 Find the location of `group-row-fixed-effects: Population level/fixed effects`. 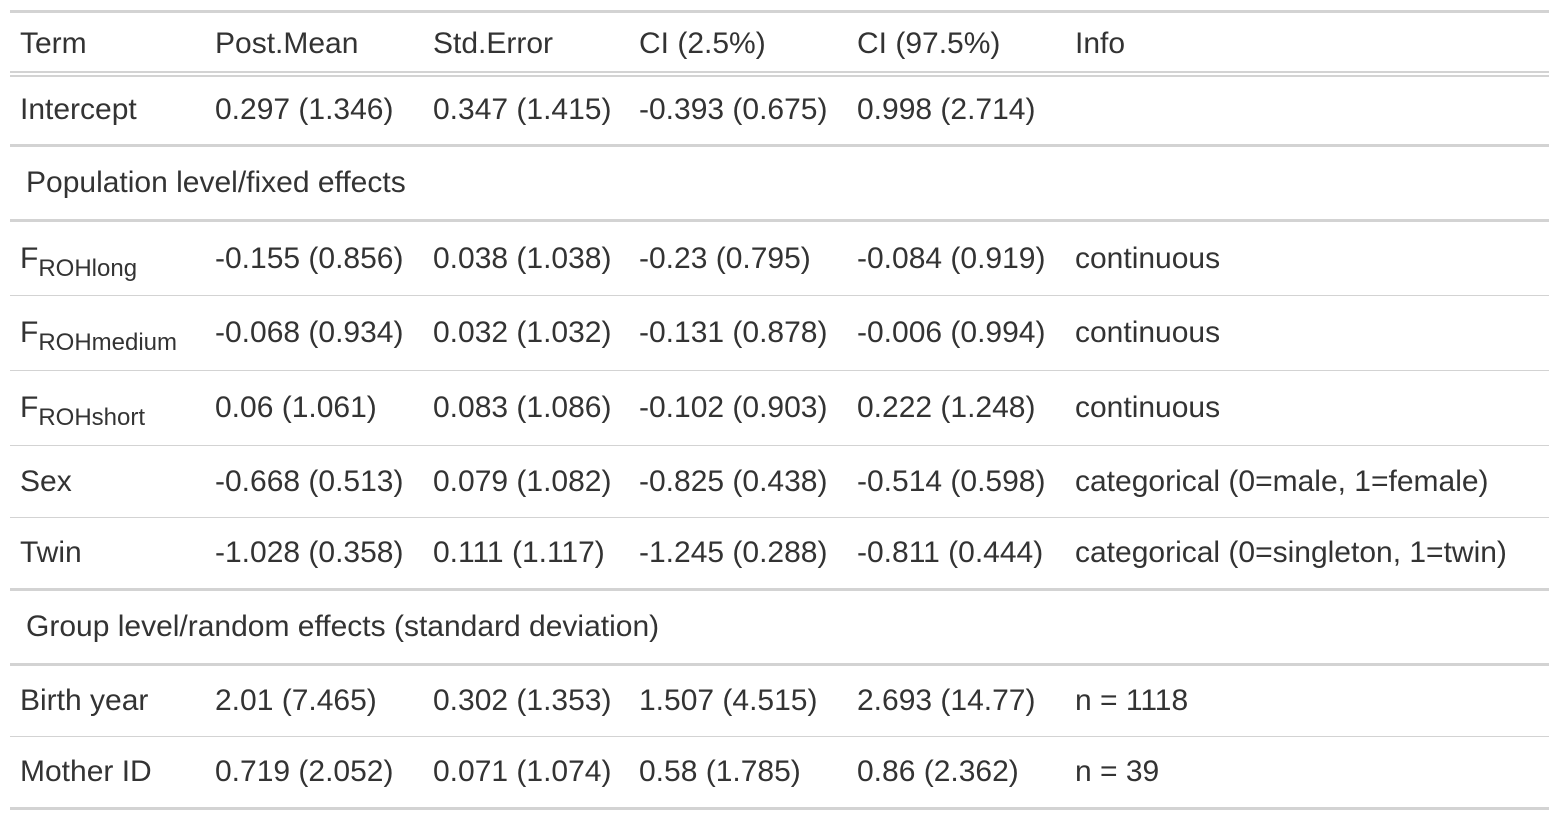

group-row-fixed-effects: Population level/fixed effects is located at coordinates (779, 183).